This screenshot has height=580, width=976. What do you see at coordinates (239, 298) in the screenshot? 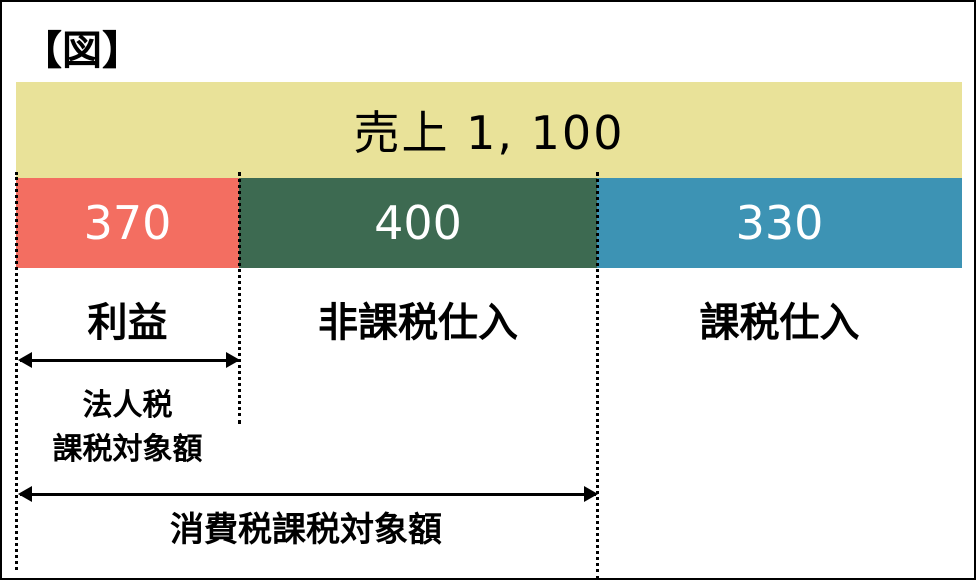
I see `dotted-divider-profit` at bounding box center [239, 298].